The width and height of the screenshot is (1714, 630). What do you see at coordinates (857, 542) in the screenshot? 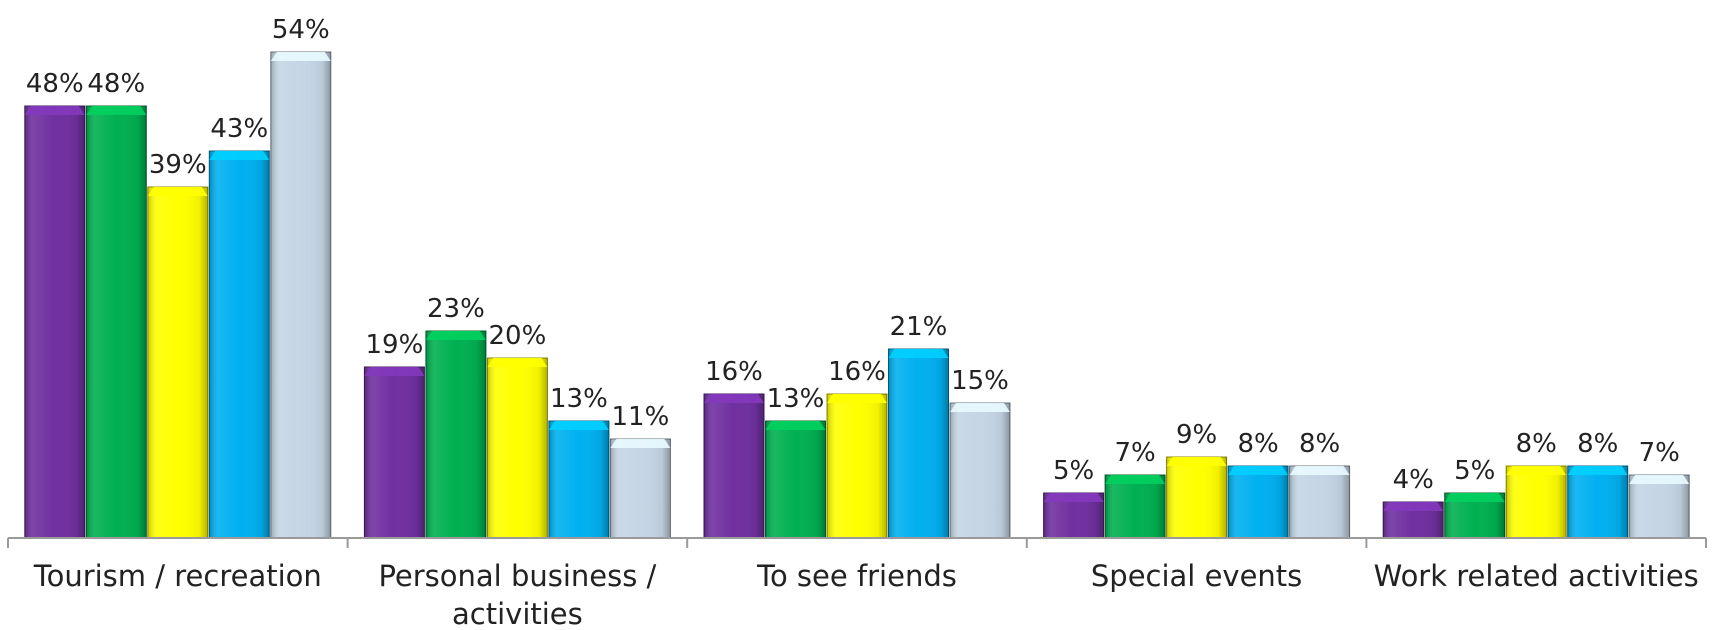
I see `x-axis` at bounding box center [857, 542].